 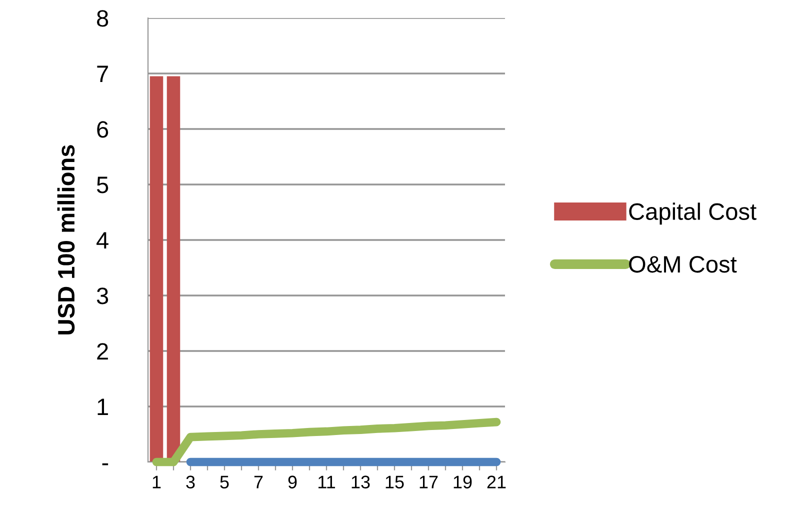 What do you see at coordinates (105, 464) in the screenshot?
I see `y-tick-label: -` at bounding box center [105, 464].